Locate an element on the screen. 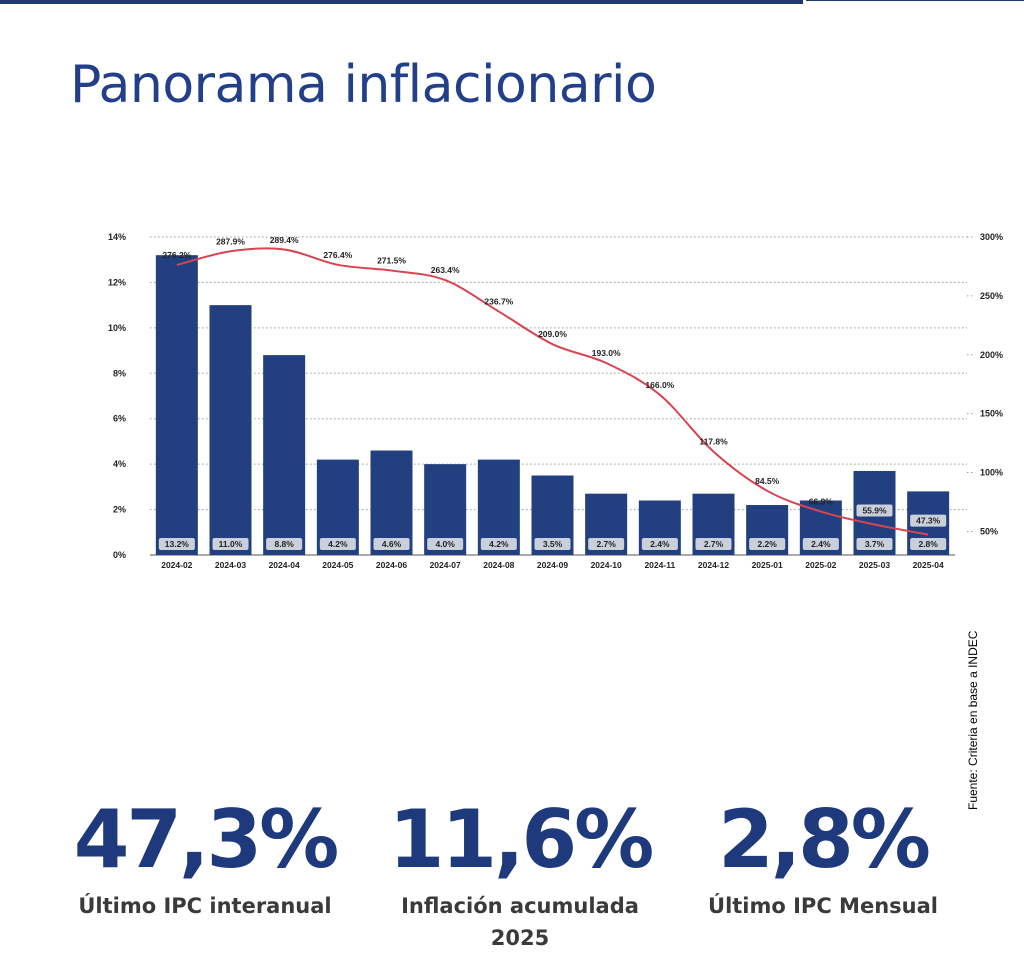 Image resolution: width=1024 pixels, height=959 pixels. kpi-interanual: 47,3% Último IPC interanual is located at coordinates (205, 861).